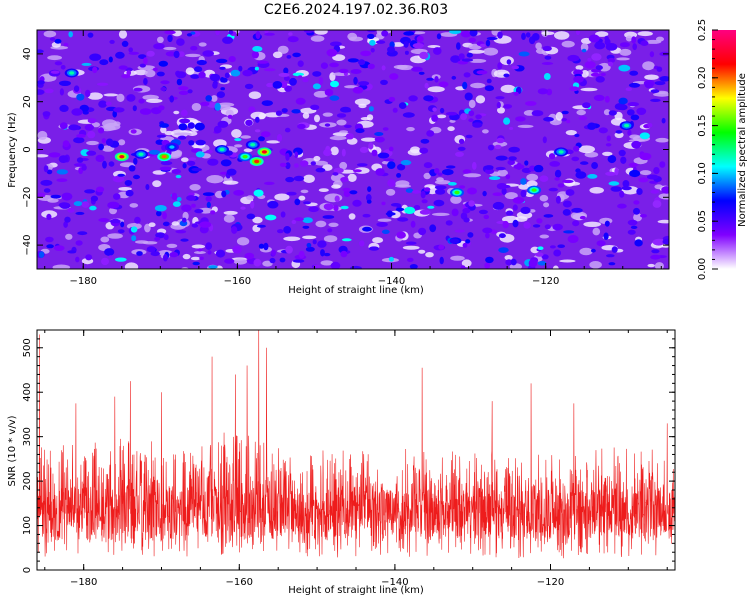  Describe the element at coordinates (27, 525) in the screenshot. I see `tick-label: 100` at that location.